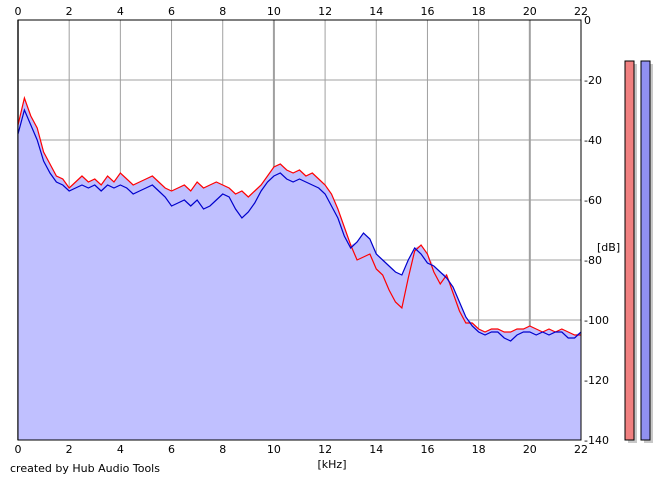 The width and height of the screenshot is (664, 481). What do you see at coordinates (274, 11) in the screenshot?
I see `x-tick-label-top: 10` at bounding box center [274, 11].